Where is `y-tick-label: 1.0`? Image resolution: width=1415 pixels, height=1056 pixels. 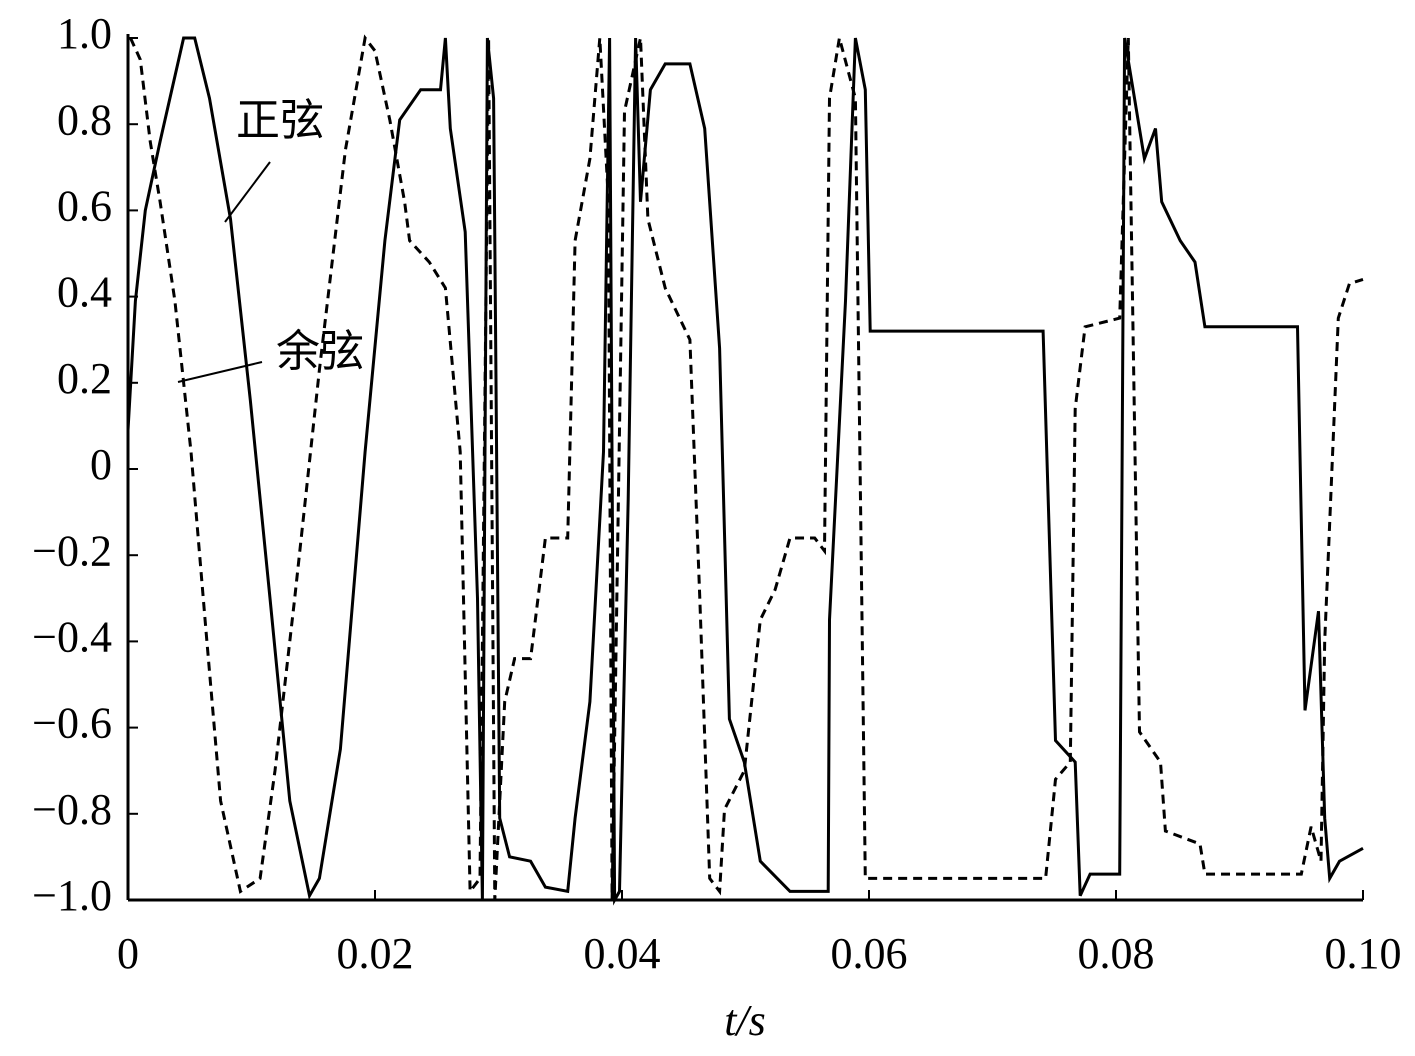
y-tick-label: 1.0 is located at coordinates (84, 33).